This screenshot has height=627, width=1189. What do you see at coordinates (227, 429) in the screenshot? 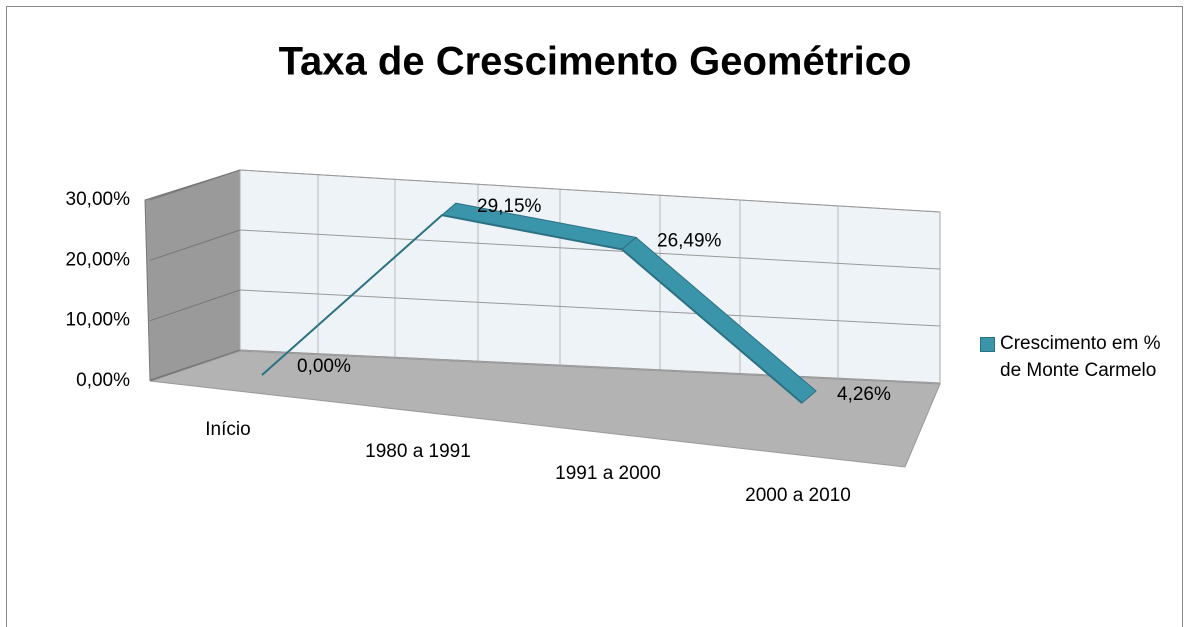
I see `x-tick-label: Início` at bounding box center [227, 429].